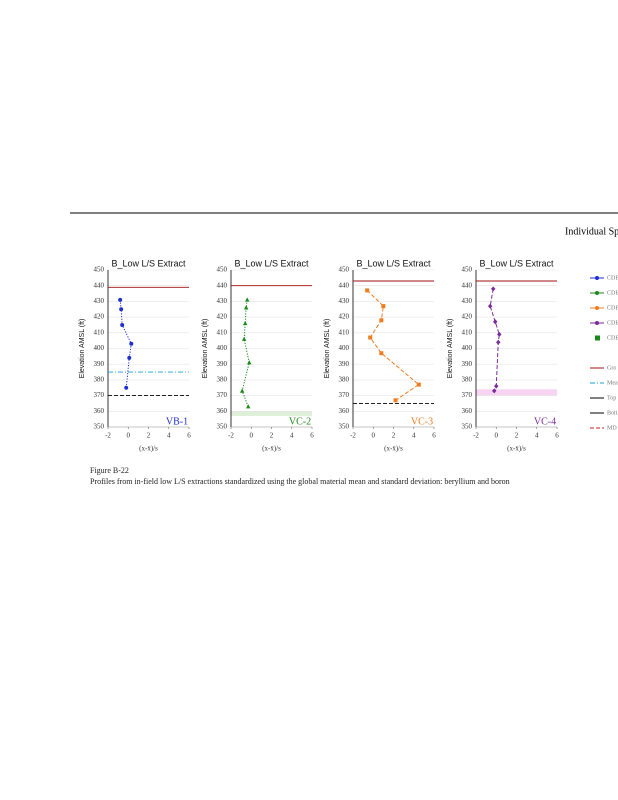  What do you see at coordinates (611, 368) in the screenshot?
I see `legend-label: Gro` at bounding box center [611, 368].